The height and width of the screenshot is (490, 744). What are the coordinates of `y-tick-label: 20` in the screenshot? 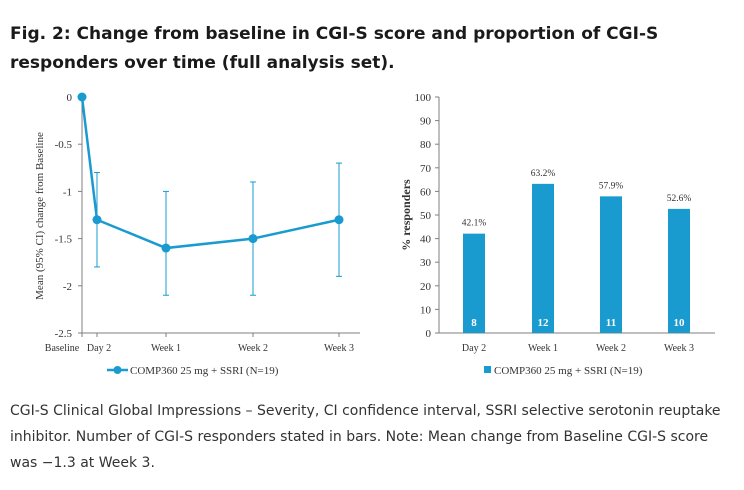 It's located at (426, 287).